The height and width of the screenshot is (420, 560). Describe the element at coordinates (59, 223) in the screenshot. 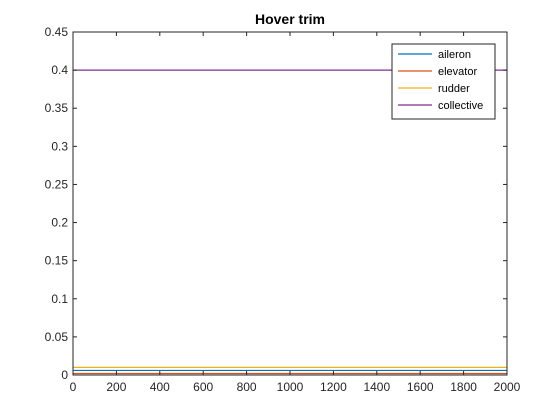

I see `y-tick-label: 0.2` at that location.